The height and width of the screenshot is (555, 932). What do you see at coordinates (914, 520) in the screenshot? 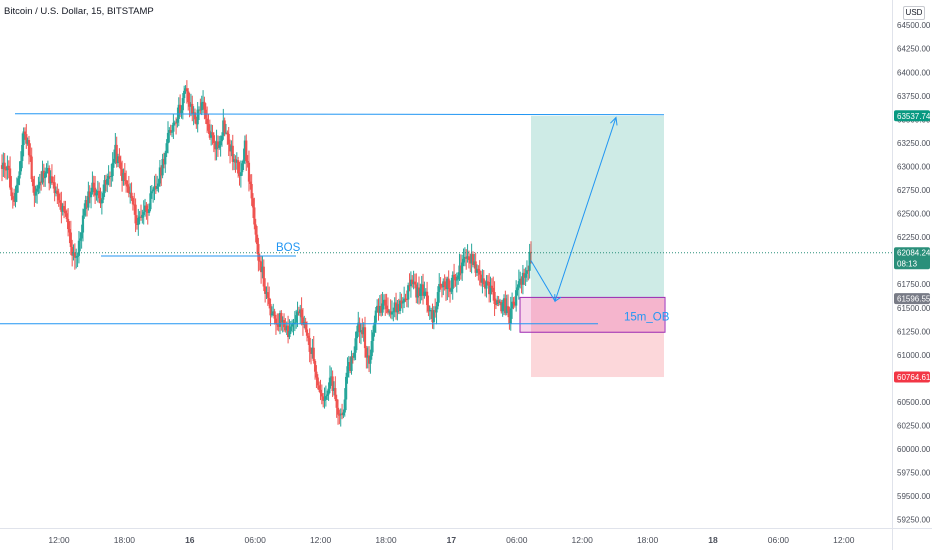
I see `price-tick-label: 59250.00` at bounding box center [914, 520].